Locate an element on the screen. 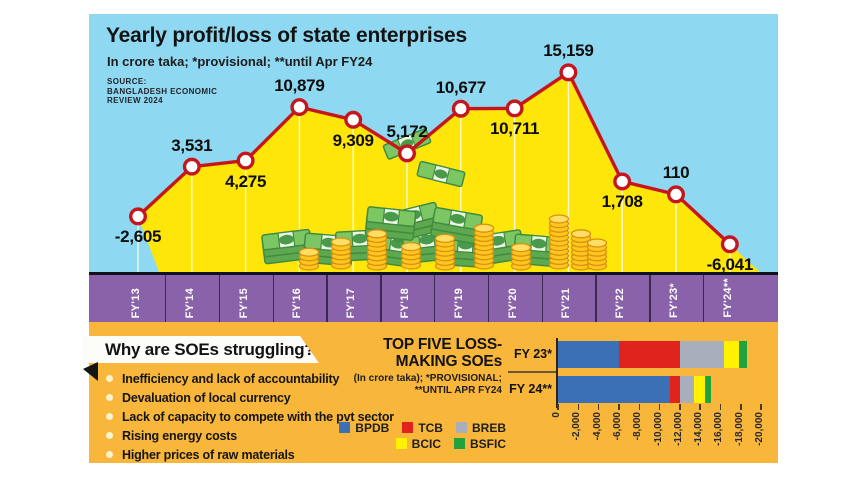 This screenshot has height=482, width=857. list-item: Higher prices of raw materials is located at coordinates (250, 454).